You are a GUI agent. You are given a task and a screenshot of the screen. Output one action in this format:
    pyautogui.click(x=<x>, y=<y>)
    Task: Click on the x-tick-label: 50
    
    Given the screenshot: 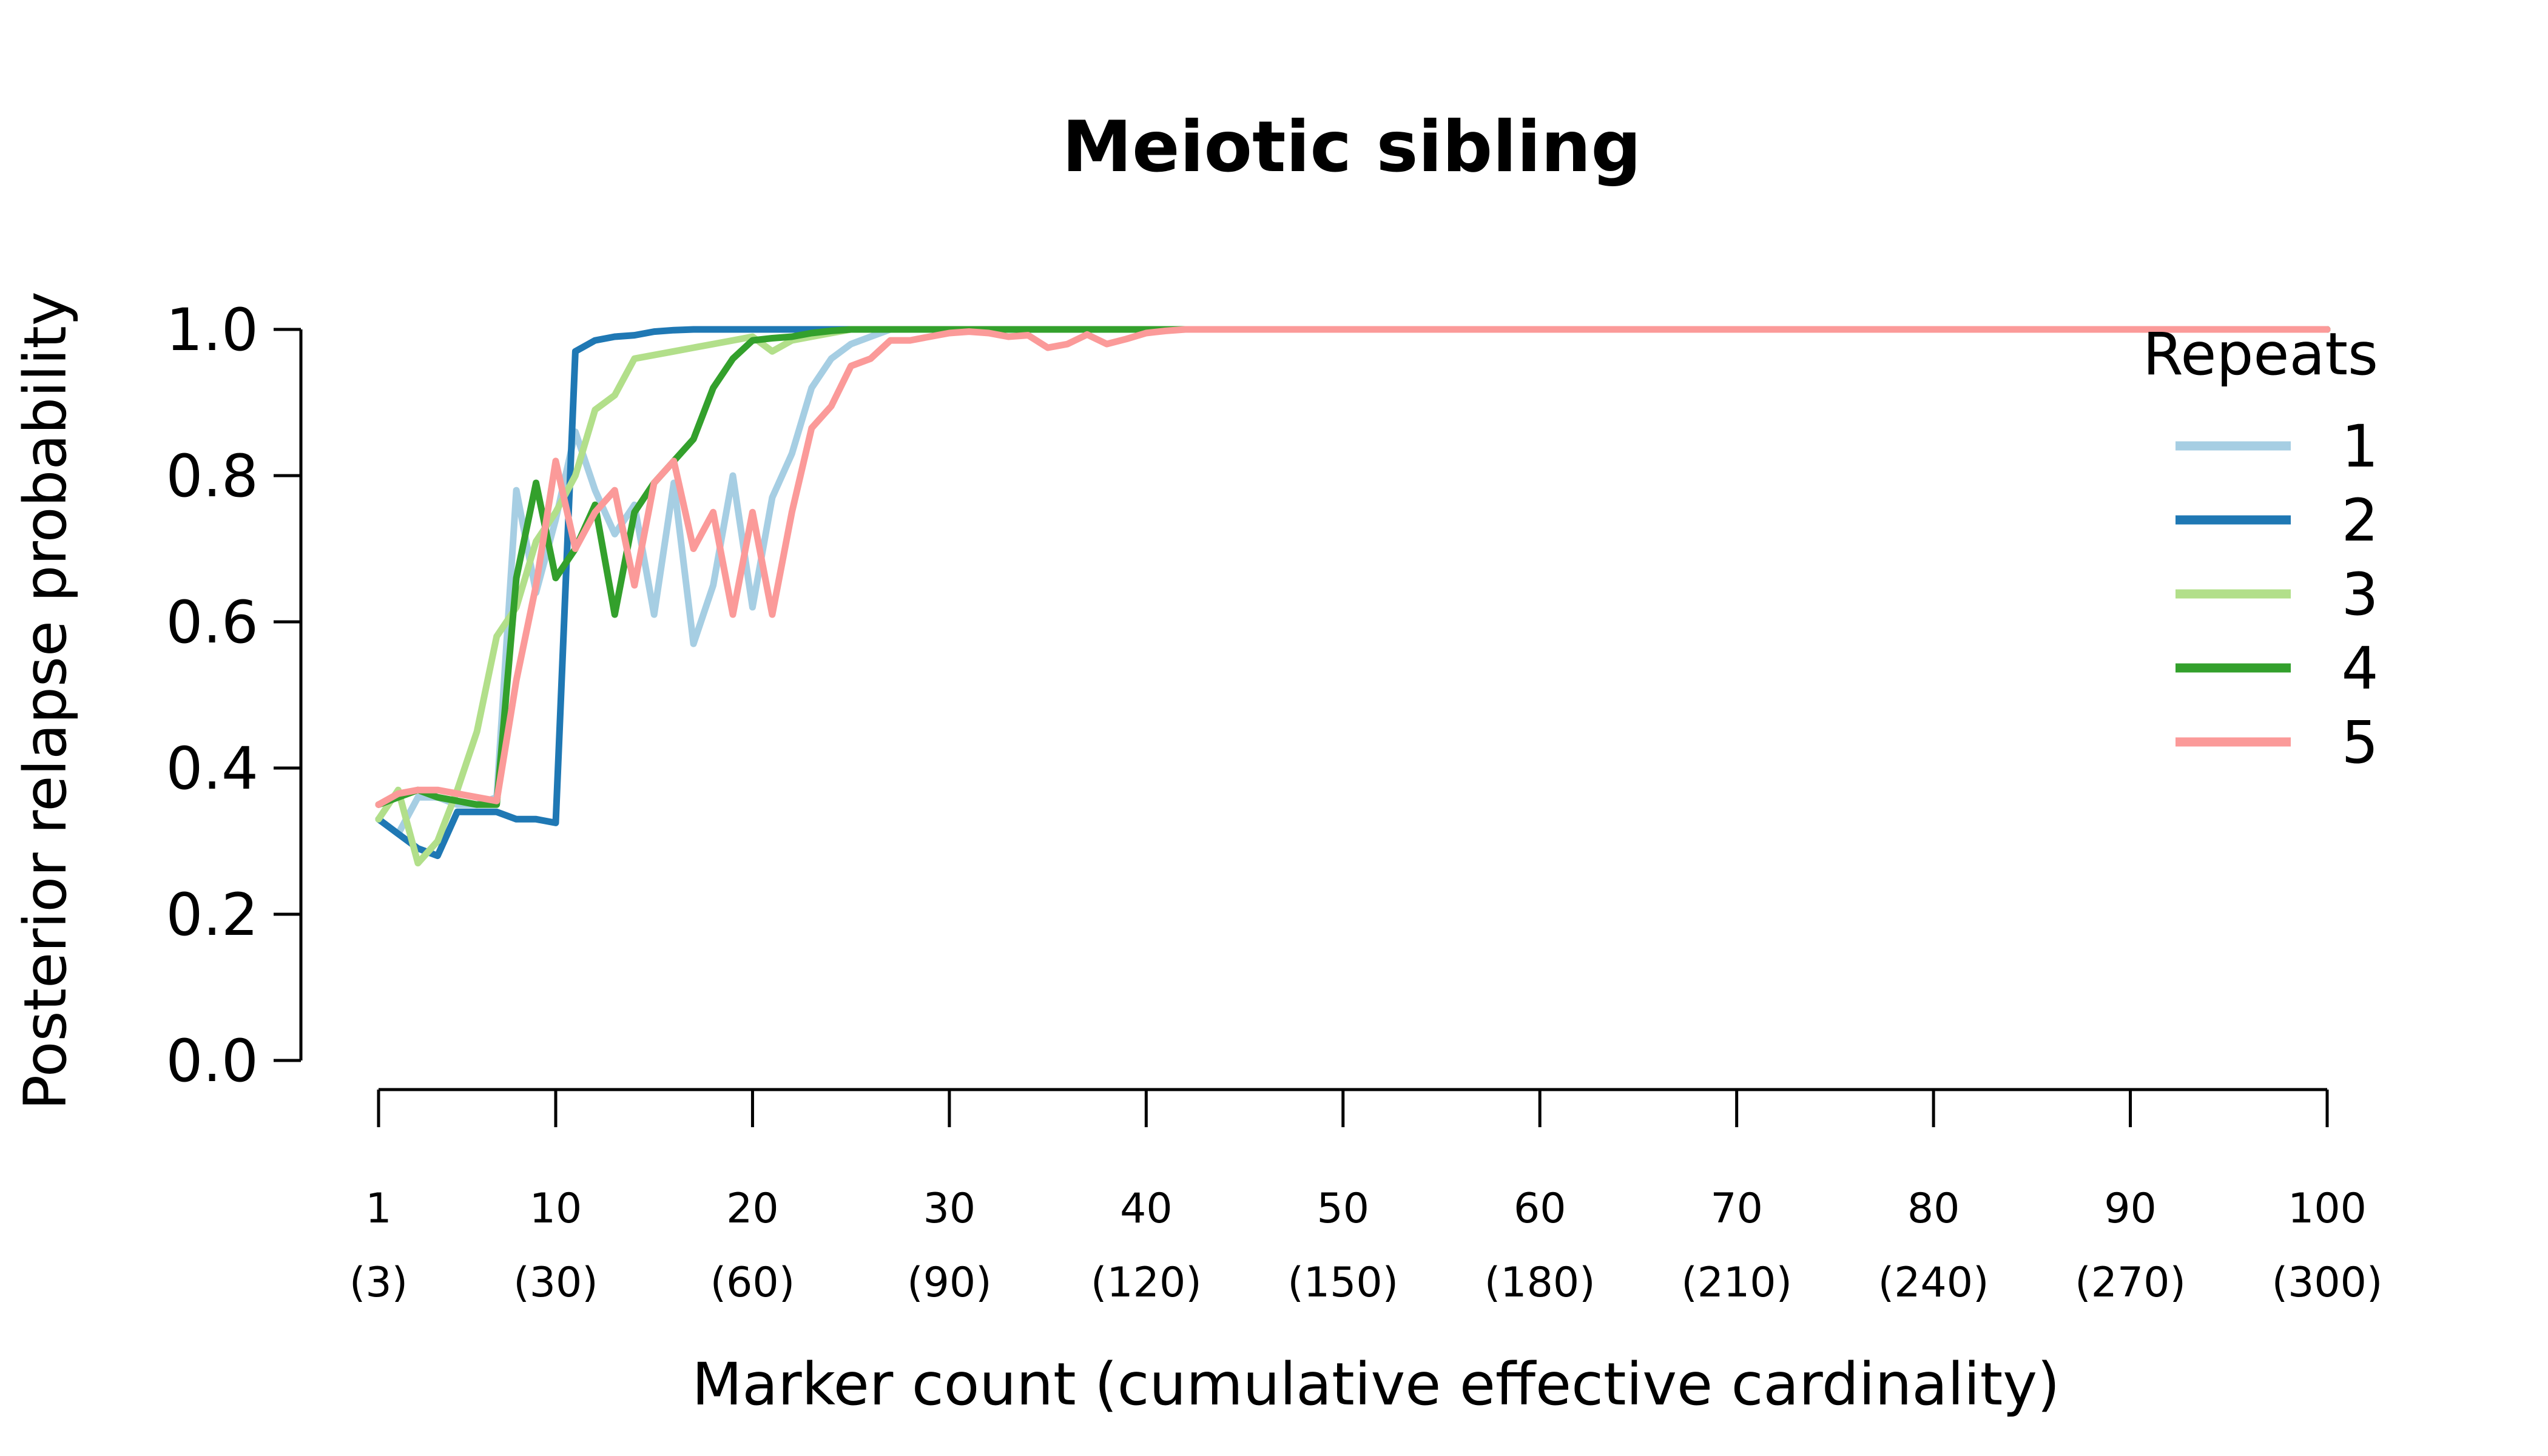 What is the action you would take?
    pyautogui.click(x=1343, y=1209)
    